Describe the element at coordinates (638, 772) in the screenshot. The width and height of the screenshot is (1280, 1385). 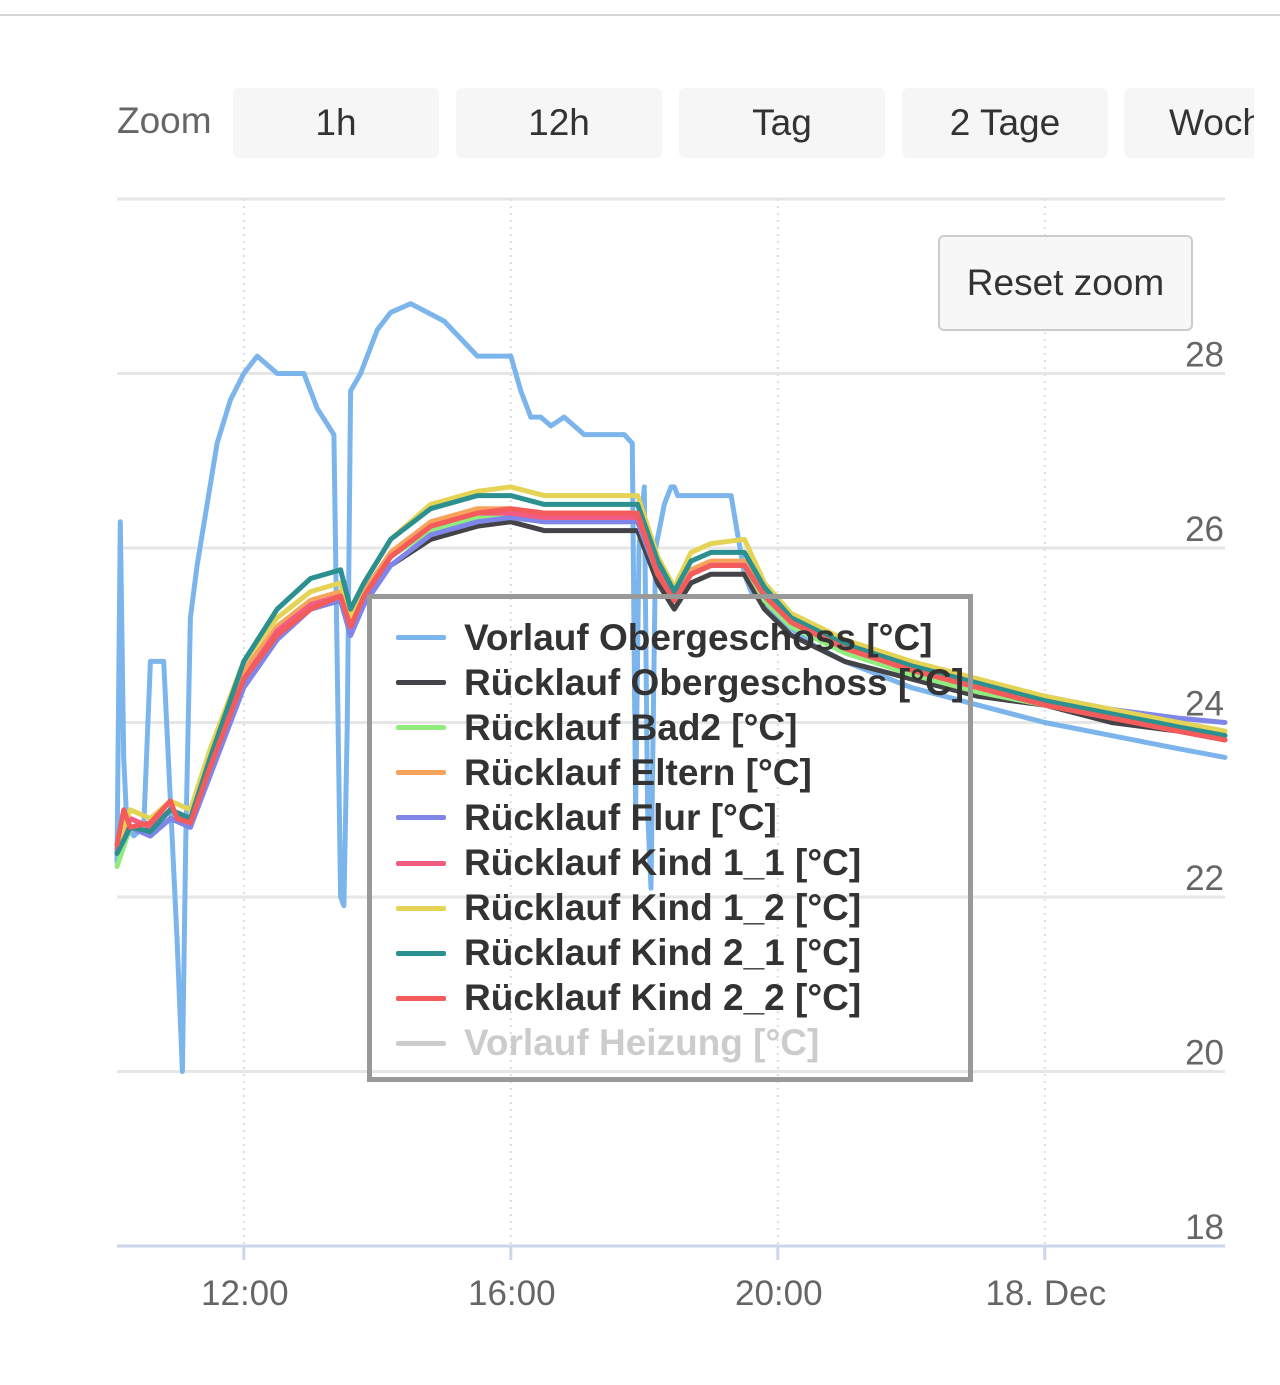
I see `legend-label: Rücklauf Eltern [°C]` at that location.